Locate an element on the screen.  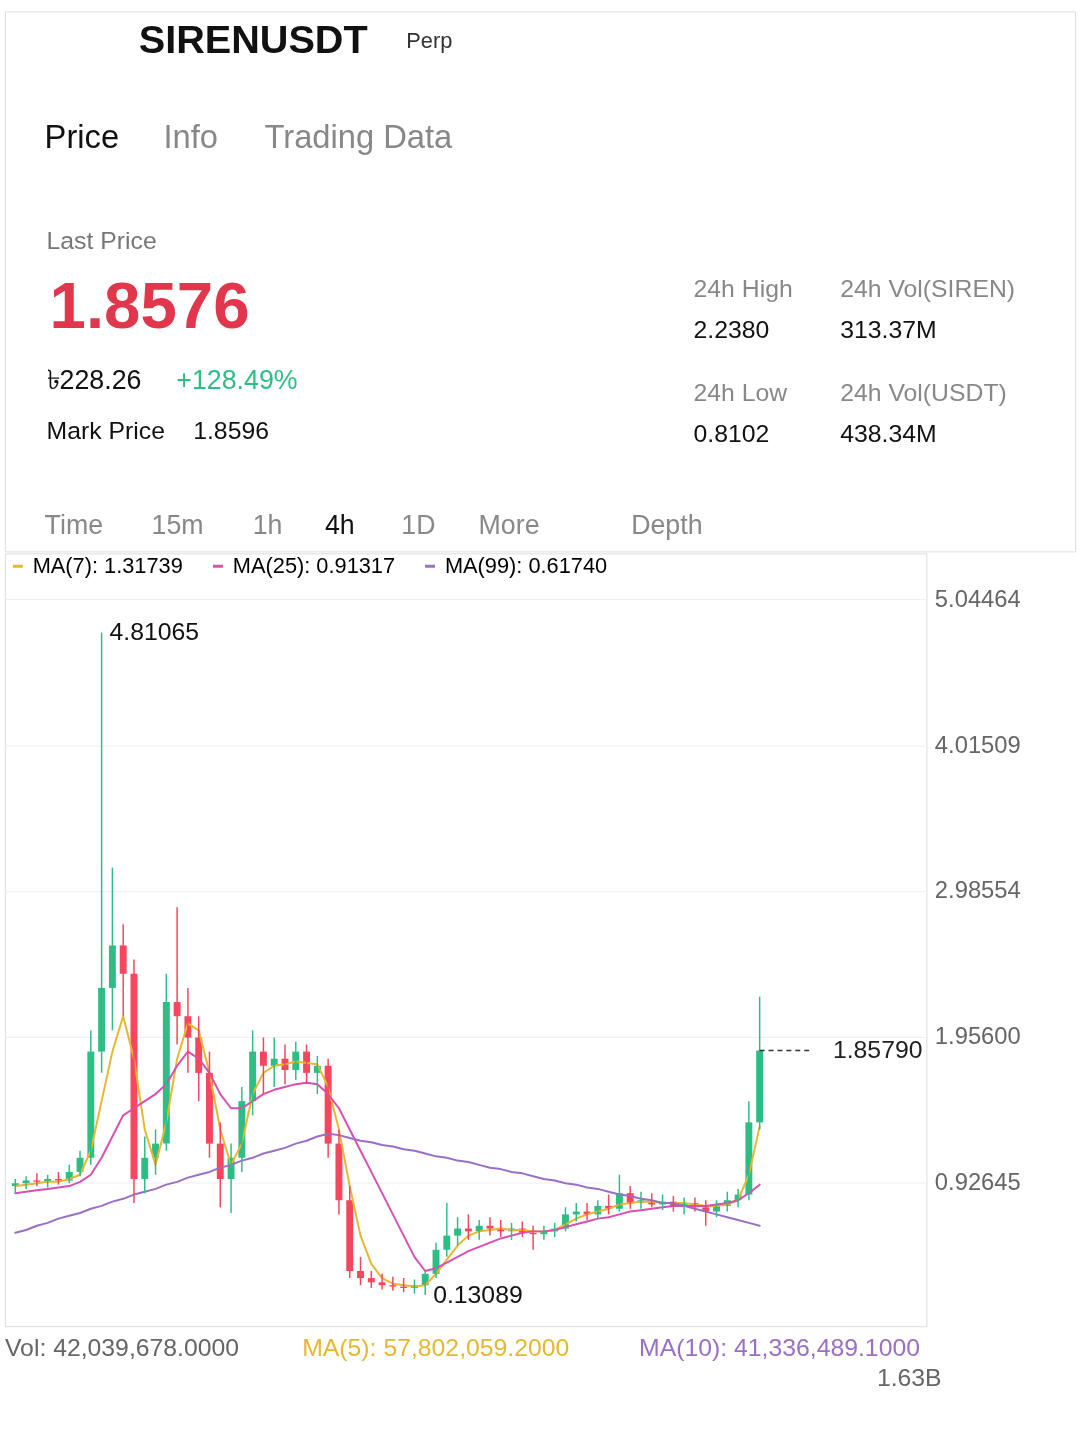
text: ৳228.26 is located at coordinates (94, 379).